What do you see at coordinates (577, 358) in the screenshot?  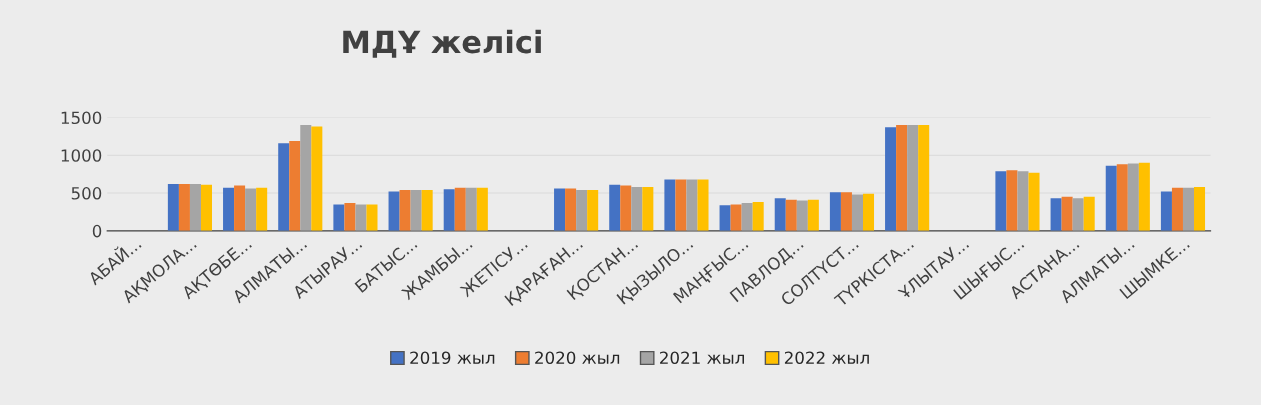 I see `legend-label: 2020 жыл` at bounding box center [577, 358].